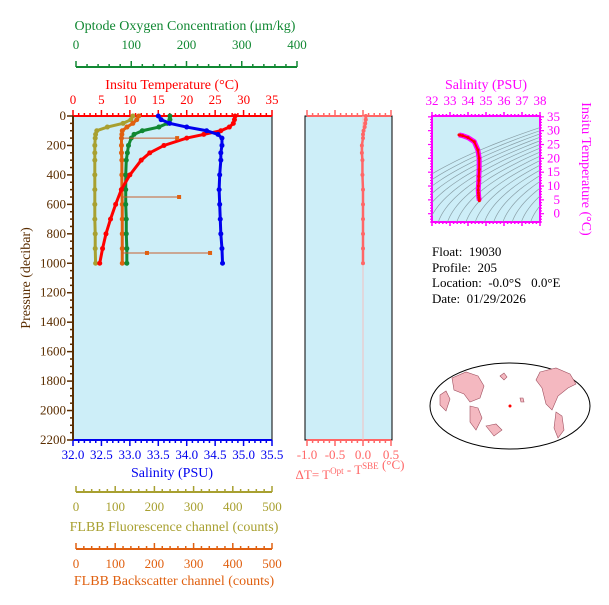  Describe the element at coordinates (523, 100) in the screenshot. I see `ts-x-tick-label: 37` at that location.